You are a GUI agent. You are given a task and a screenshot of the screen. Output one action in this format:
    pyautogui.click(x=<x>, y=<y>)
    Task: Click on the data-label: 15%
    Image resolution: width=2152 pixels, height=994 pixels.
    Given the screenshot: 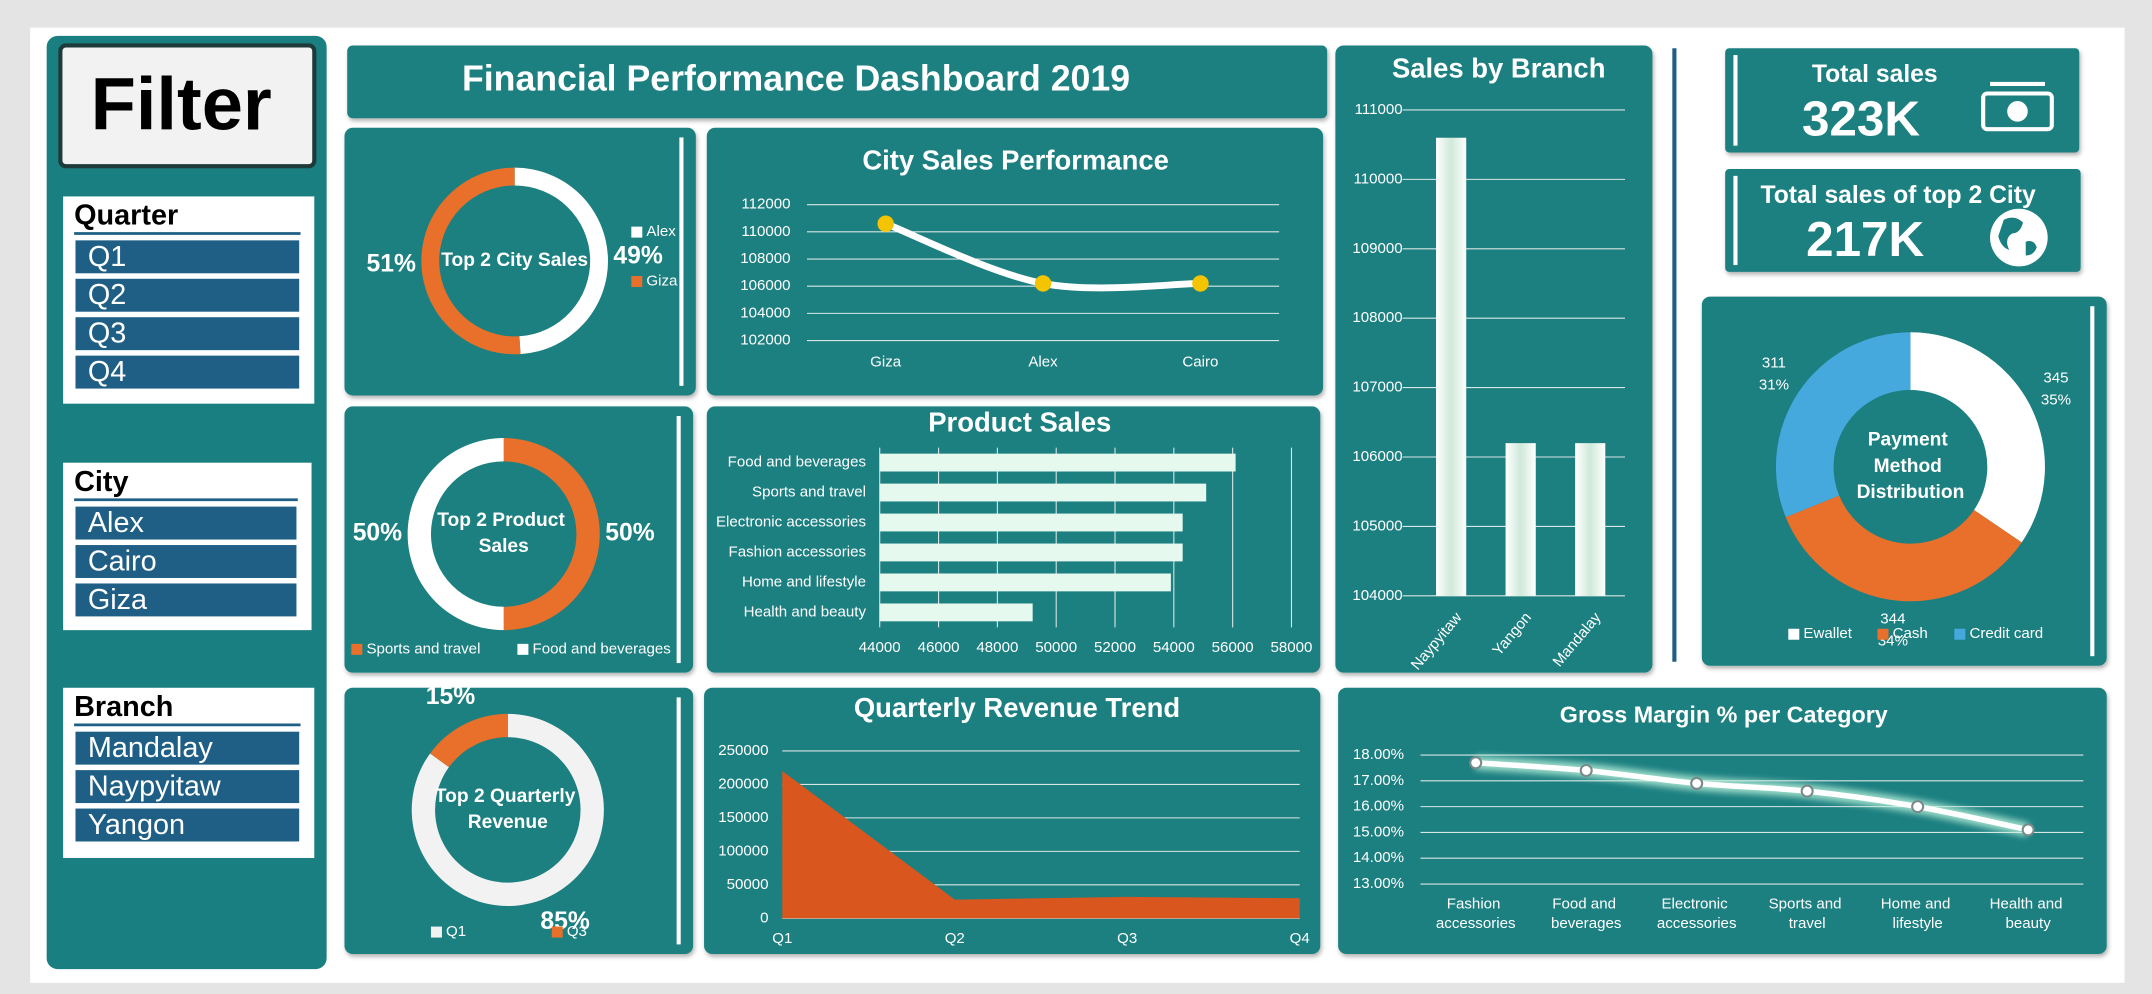 What is the action you would take?
    pyautogui.click(x=450, y=696)
    